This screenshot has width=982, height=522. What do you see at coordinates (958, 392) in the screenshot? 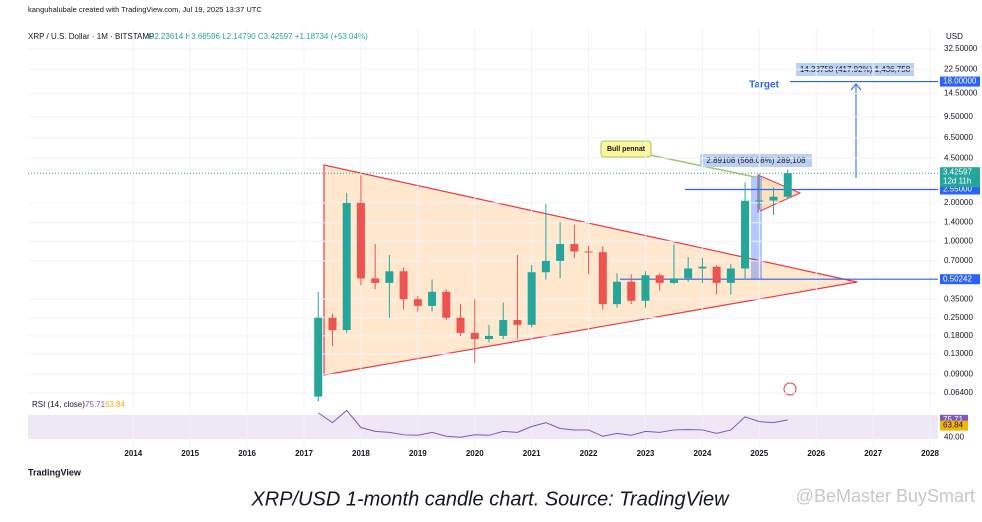
I see `y-tick-label: 0.06400` at bounding box center [958, 392].